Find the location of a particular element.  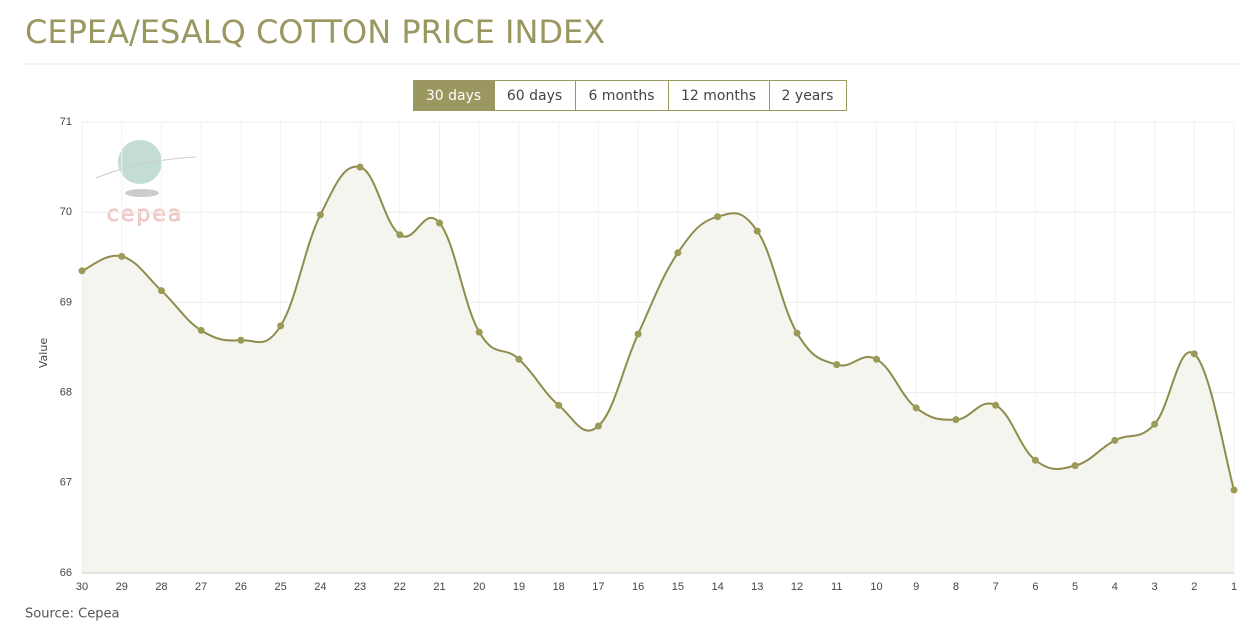

logo: cepea is located at coordinates (146, 183).